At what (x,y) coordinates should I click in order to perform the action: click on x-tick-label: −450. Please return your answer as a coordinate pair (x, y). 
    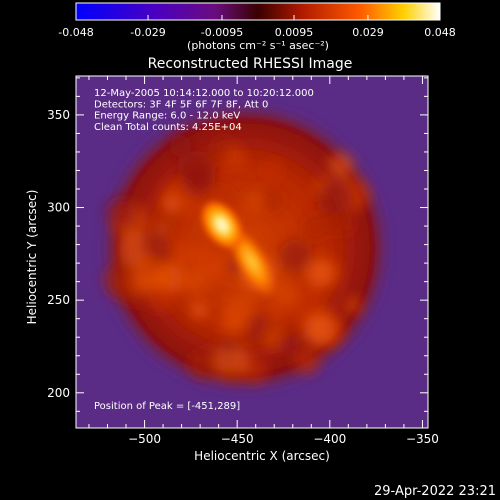
    Looking at the image, I should click on (237, 439).